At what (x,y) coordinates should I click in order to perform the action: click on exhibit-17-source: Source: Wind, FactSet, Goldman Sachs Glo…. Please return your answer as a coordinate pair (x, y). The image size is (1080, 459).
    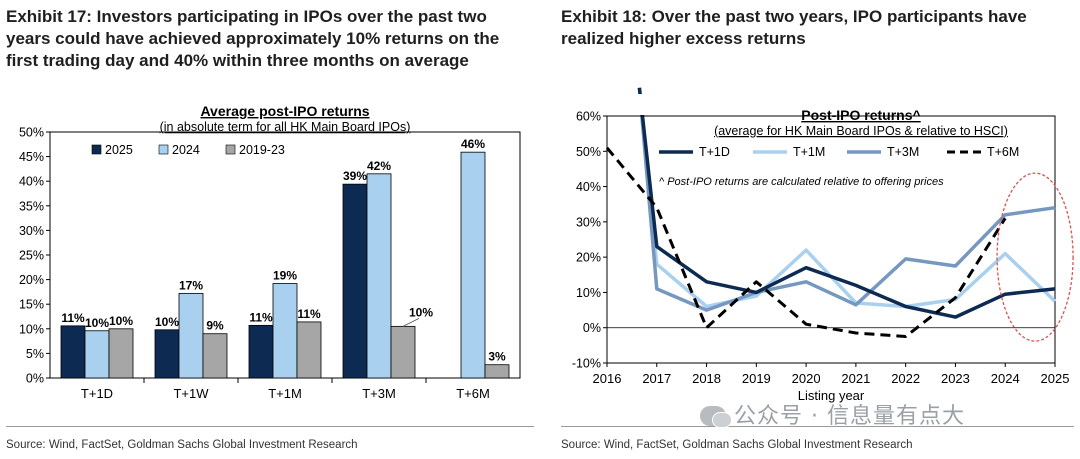
    Looking at the image, I should click on (182, 445).